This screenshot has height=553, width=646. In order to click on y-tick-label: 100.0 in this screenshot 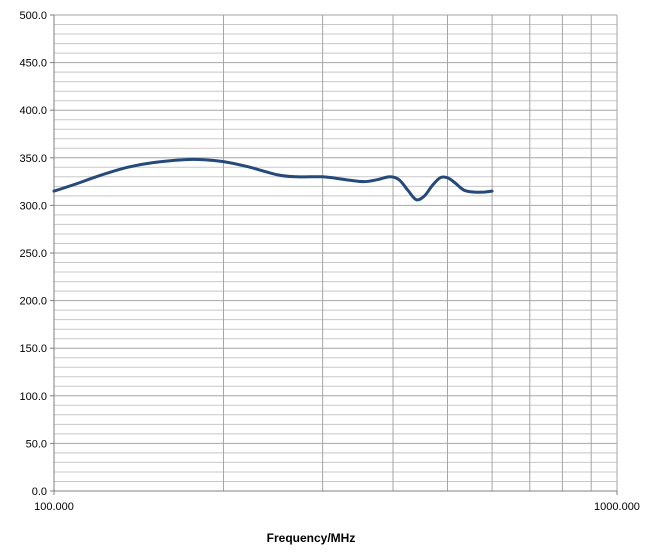, I will do `click(33, 397)`.